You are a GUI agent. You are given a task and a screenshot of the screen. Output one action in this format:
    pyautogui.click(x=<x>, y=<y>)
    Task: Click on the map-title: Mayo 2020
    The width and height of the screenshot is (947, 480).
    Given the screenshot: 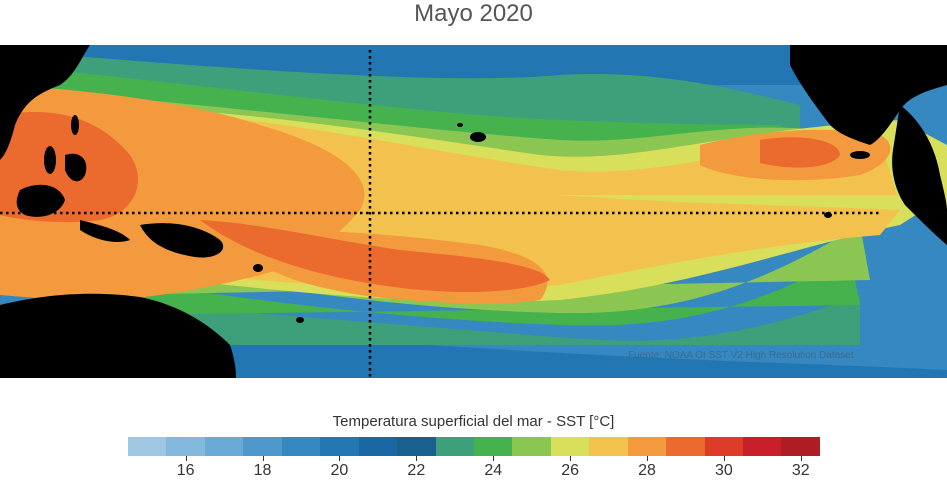 What is the action you would take?
    pyautogui.click(x=473, y=13)
    